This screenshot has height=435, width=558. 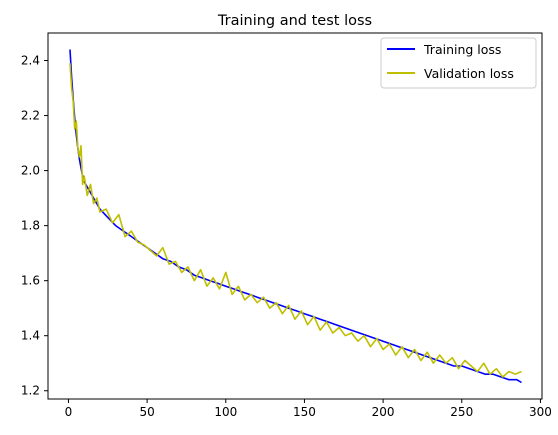 I want to click on y-tick-label: 1.6, so click(x=30, y=281).